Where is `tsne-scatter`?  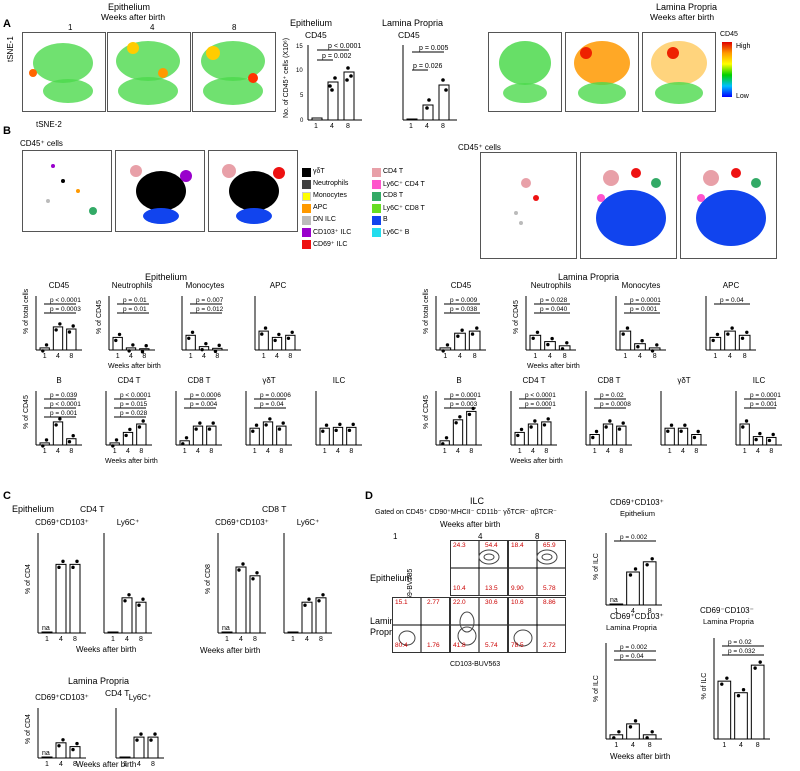
tsne-scatter is located at coordinates (148, 73).